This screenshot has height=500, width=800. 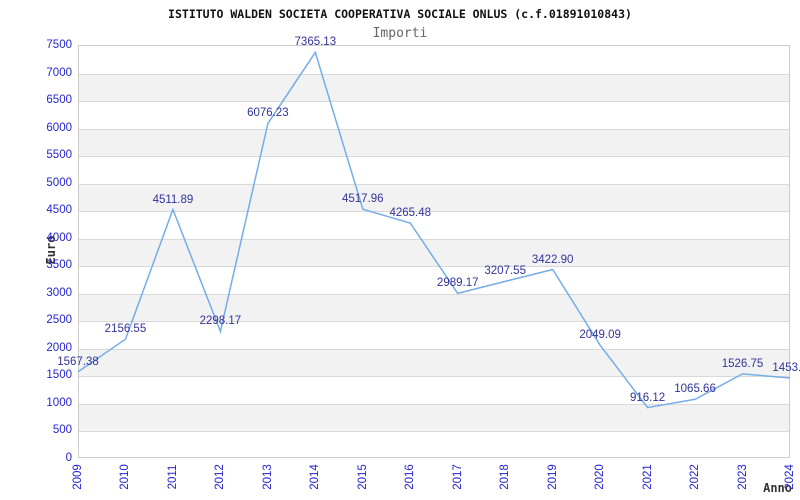 What do you see at coordinates (59, 182) in the screenshot?
I see `y-tick-label: 5000` at bounding box center [59, 182].